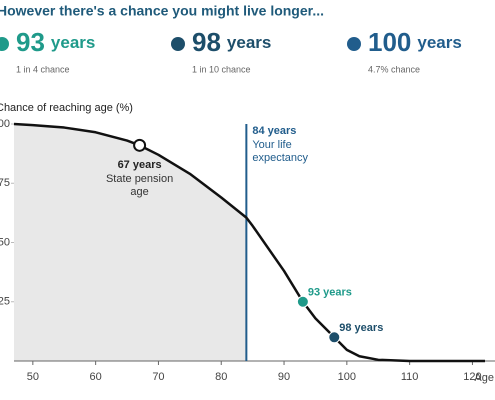 This screenshot has width=495, height=400. I want to click on stat-age-number: 93, so click(30, 42).